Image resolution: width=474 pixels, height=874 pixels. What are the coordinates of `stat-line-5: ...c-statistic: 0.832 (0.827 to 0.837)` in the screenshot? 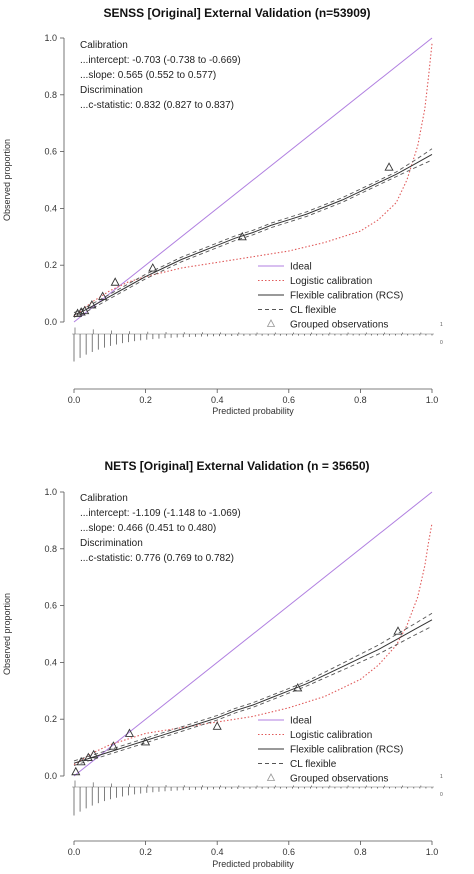 It's located at (157, 105).